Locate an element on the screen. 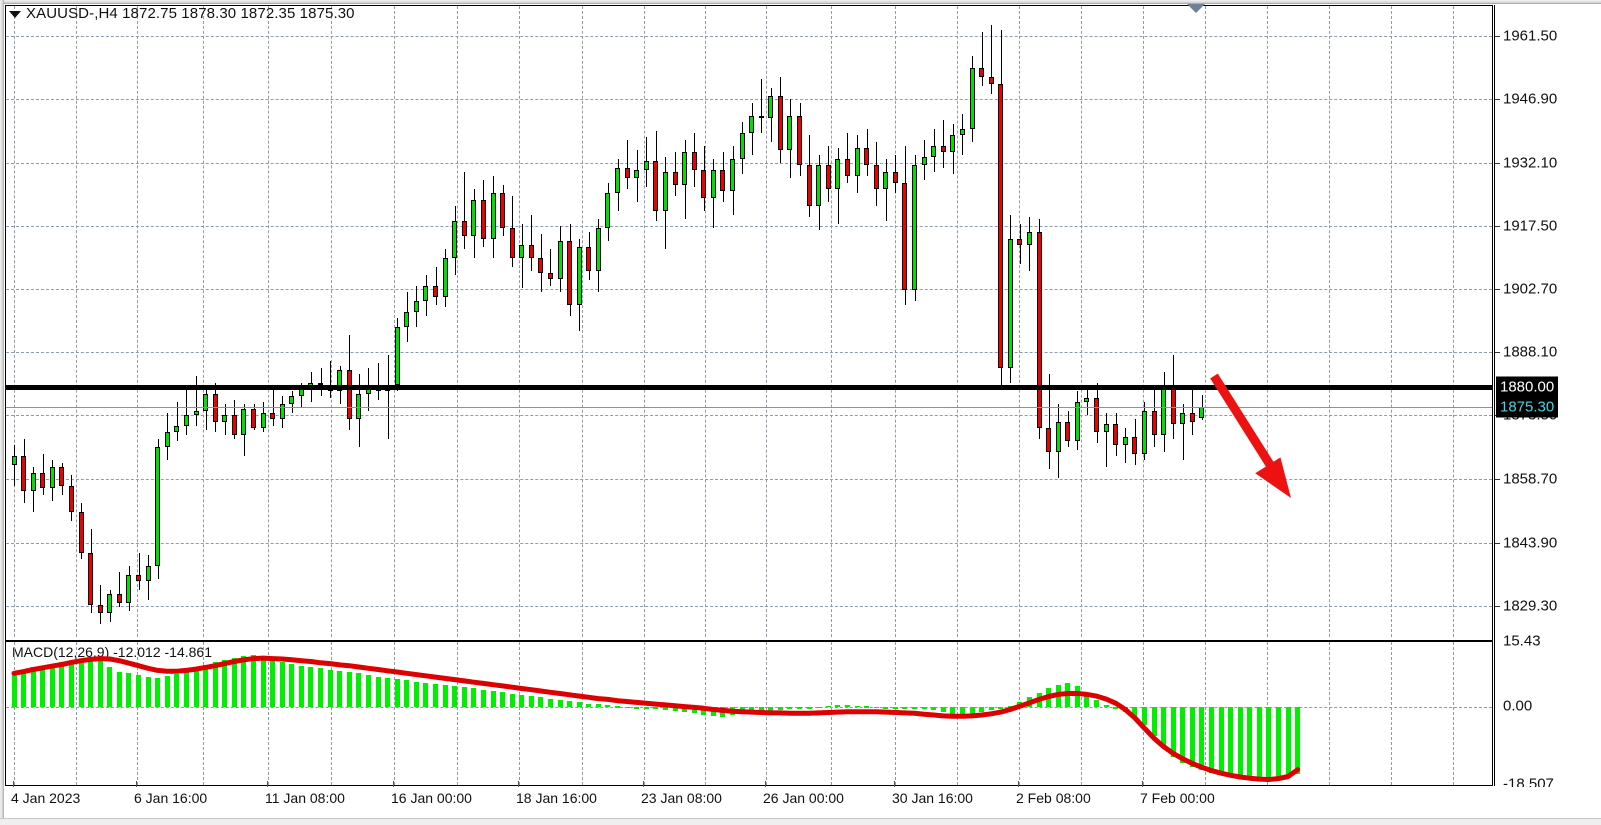 The height and width of the screenshot is (825, 1601). triangle-down-icon is located at coordinates (15, 14).